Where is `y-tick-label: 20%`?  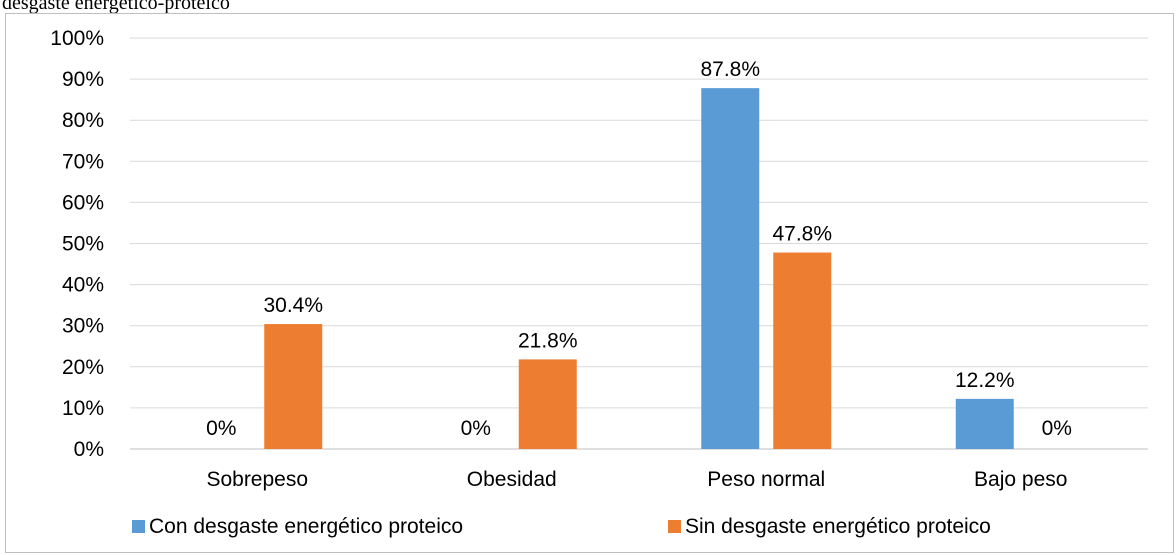
y-tick-label: 20% is located at coordinates (83, 367).